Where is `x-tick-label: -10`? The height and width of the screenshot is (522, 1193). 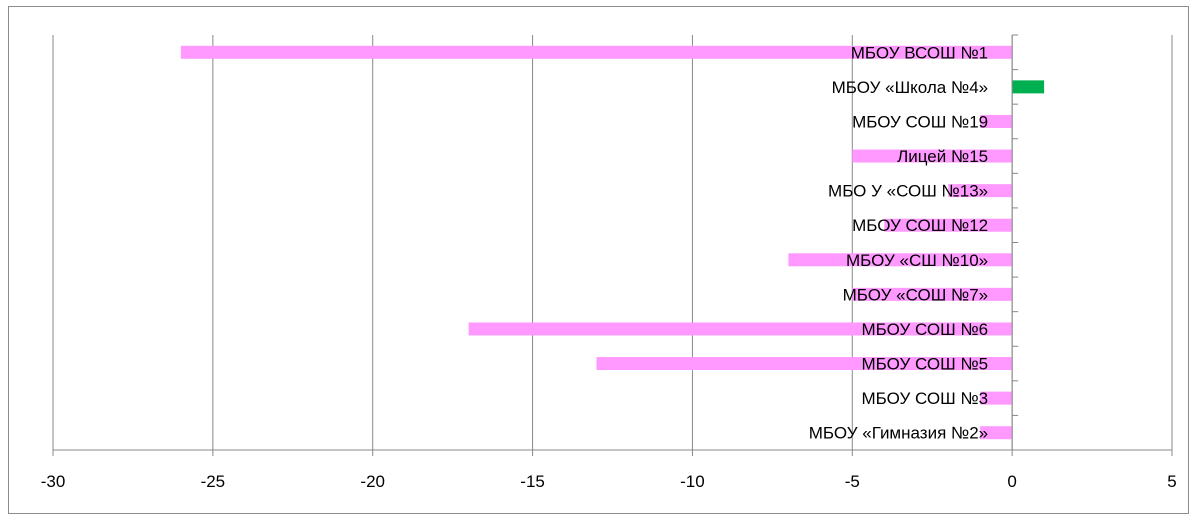 x-tick-label: -10 is located at coordinates (692, 481).